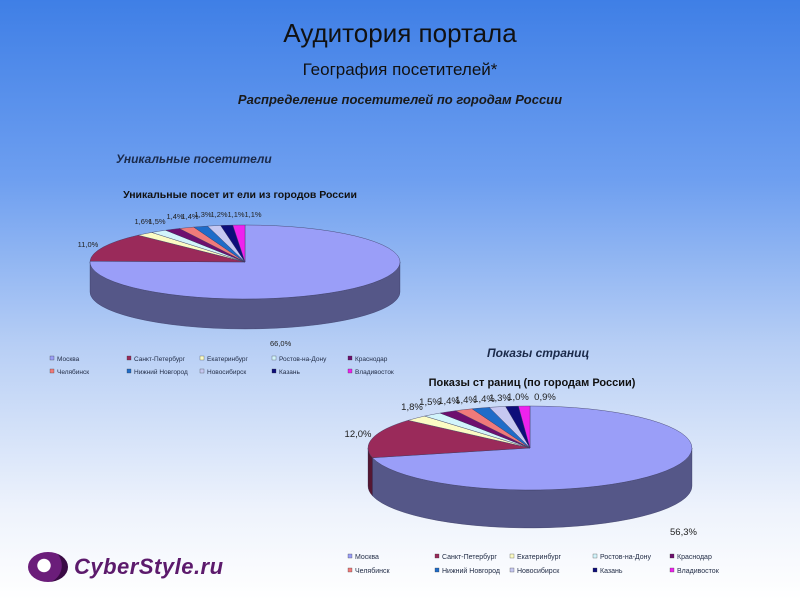 The image size is (800, 600). What do you see at coordinates (449, 401) in the screenshot?
I see `data-label-2-4: 1,4%` at bounding box center [449, 401].